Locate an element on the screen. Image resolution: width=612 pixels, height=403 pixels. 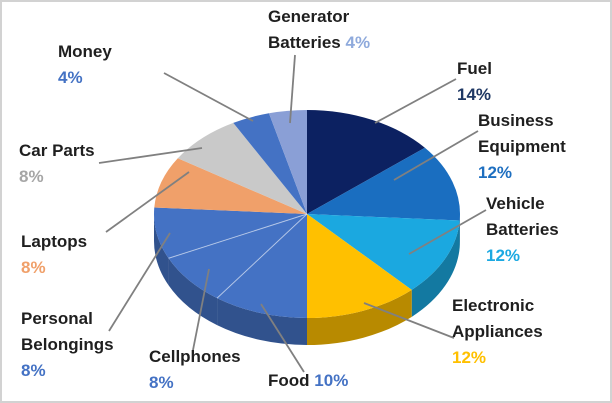
leader-line-electronic-appliances is located at coordinates (409, 320).